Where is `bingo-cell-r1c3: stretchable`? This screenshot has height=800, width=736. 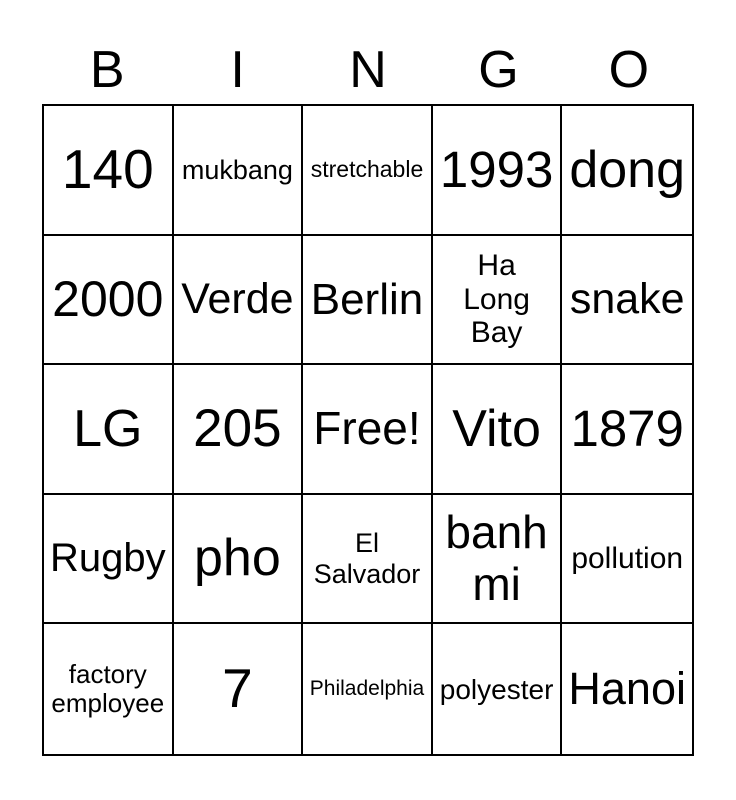 bingo-cell-r1c3: stretchable is located at coordinates (368, 171).